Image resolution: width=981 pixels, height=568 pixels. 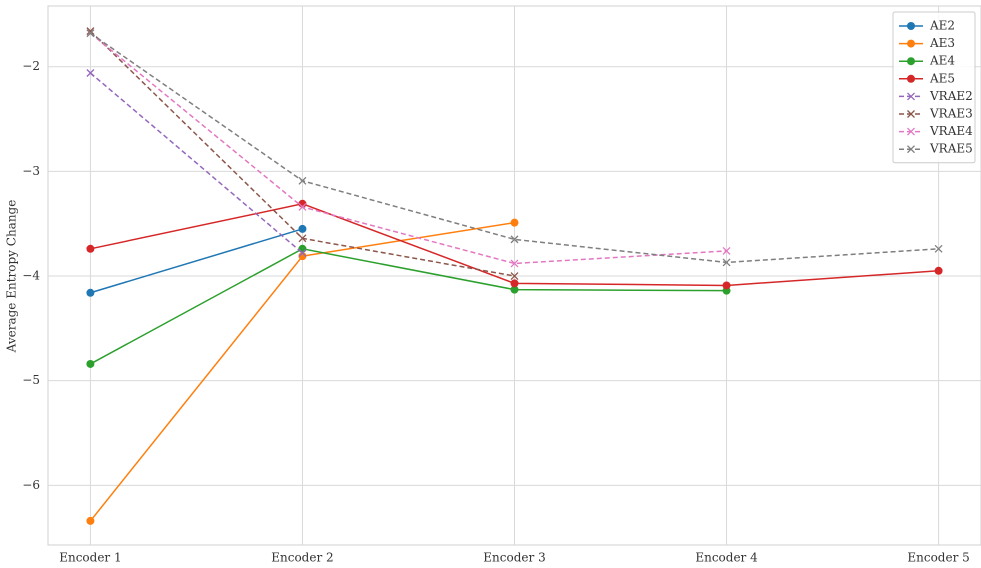 I want to click on x-tick-label: Encoder 5, so click(x=938, y=558).